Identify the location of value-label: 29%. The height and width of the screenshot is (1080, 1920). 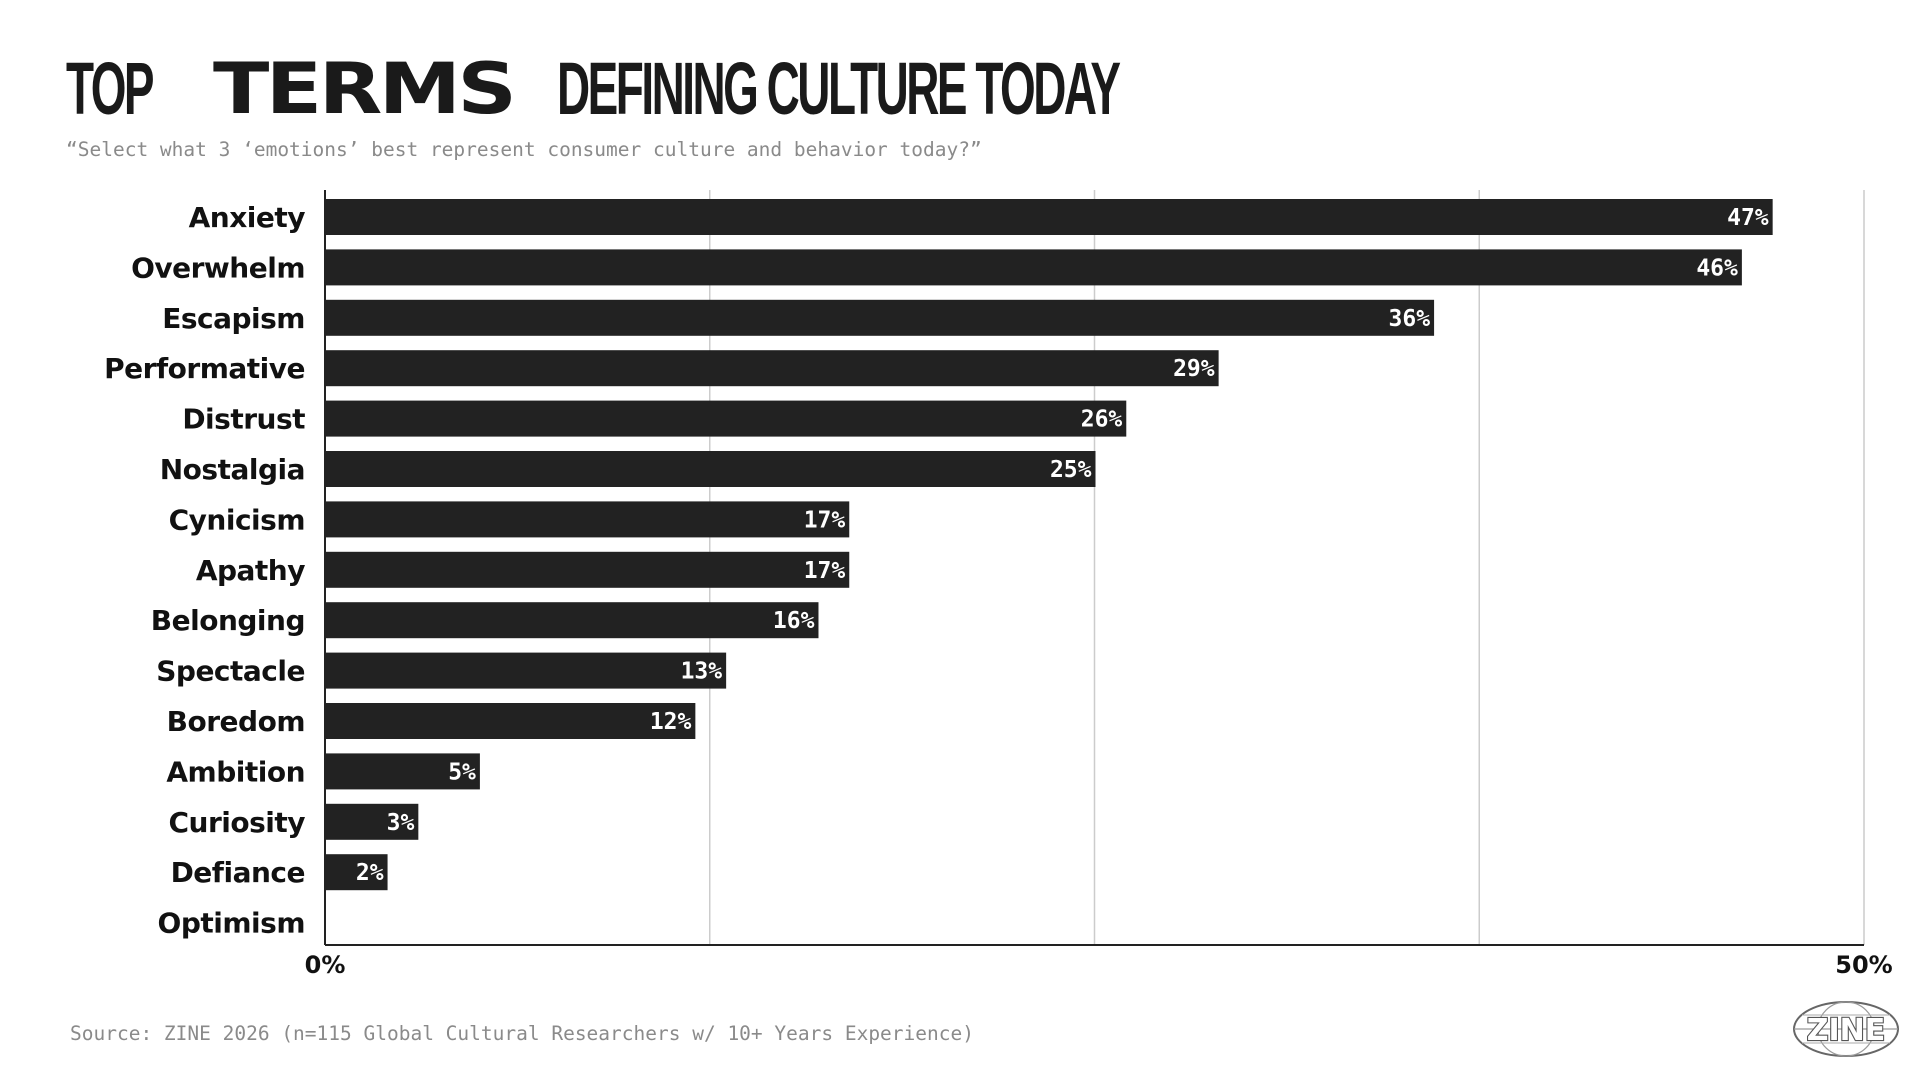
(1194, 369).